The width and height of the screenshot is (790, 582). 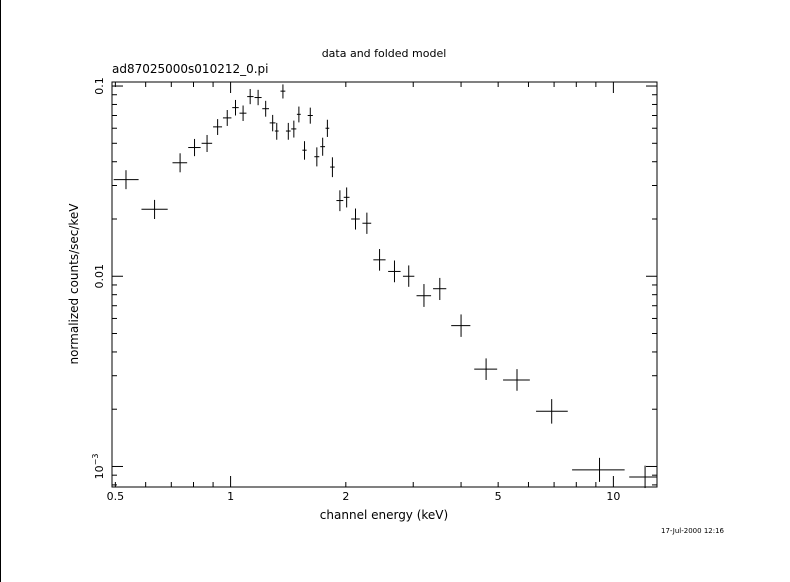 What do you see at coordinates (693, 531) in the screenshot?
I see `timestamp: 17-Jul-2000 12:16` at bounding box center [693, 531].